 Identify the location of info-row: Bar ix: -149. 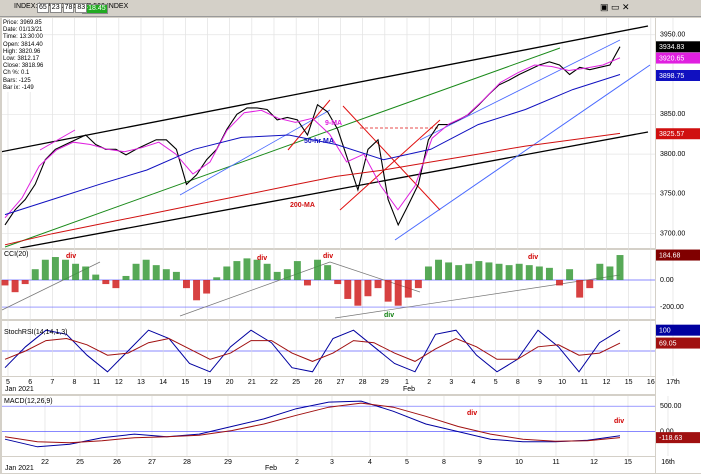
(23, 88).